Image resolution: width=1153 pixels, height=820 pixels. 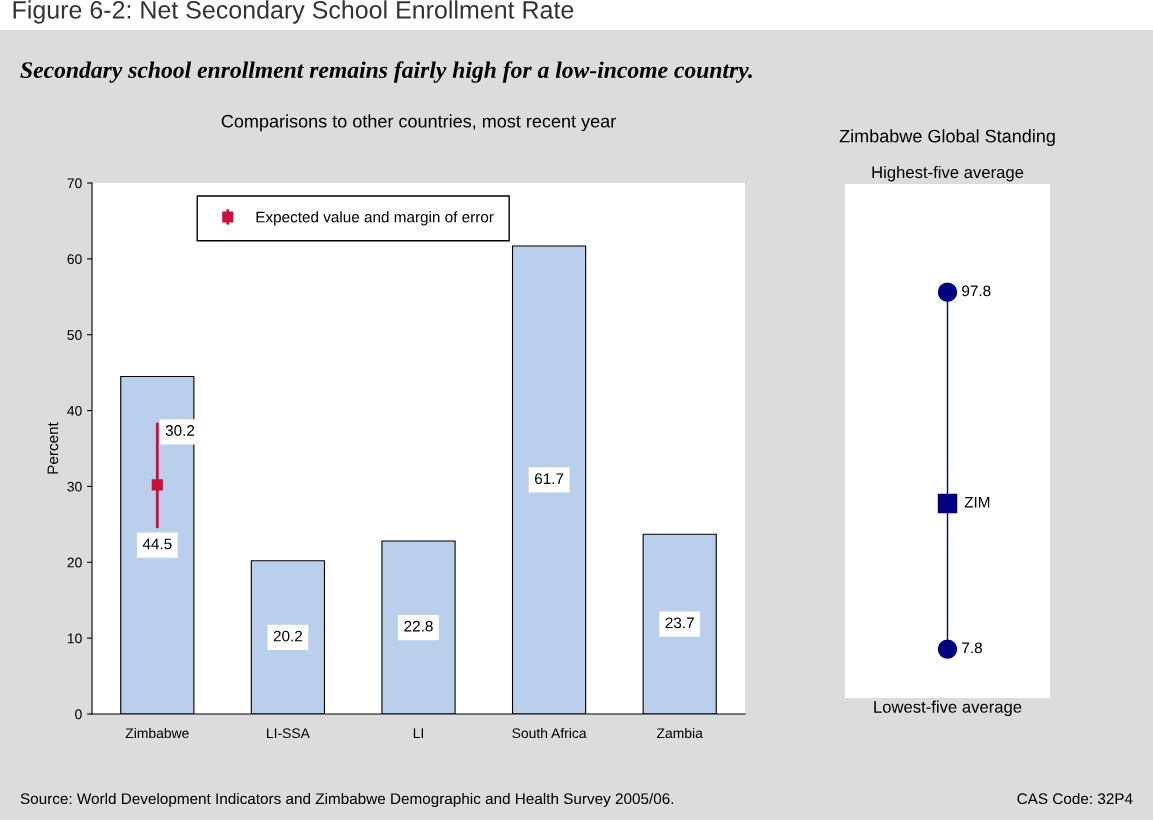 What do you see at coordinates (53, 448) in the screenshot?
I see `y-axis-title: Percent` at bounding box center [53, 448].